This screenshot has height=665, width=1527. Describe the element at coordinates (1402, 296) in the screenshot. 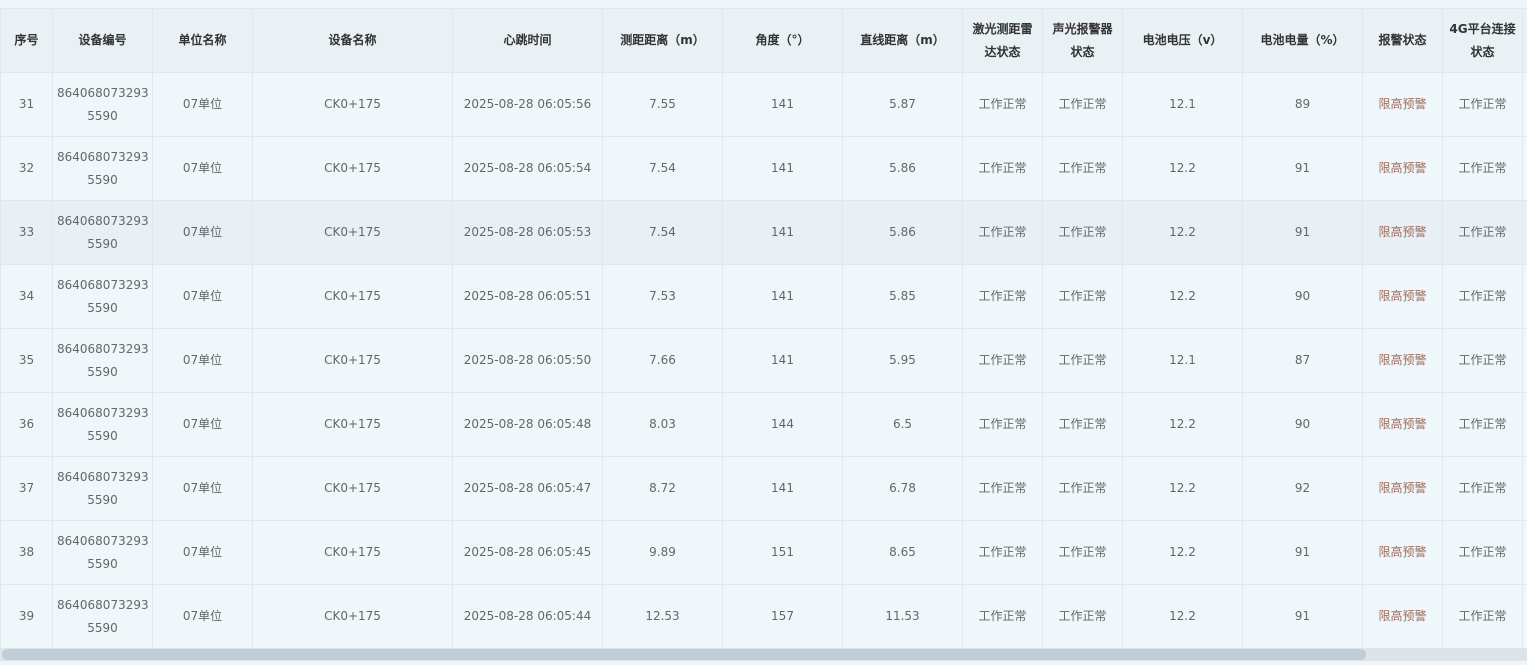

I see `table-cell: 限高预警` at that location.